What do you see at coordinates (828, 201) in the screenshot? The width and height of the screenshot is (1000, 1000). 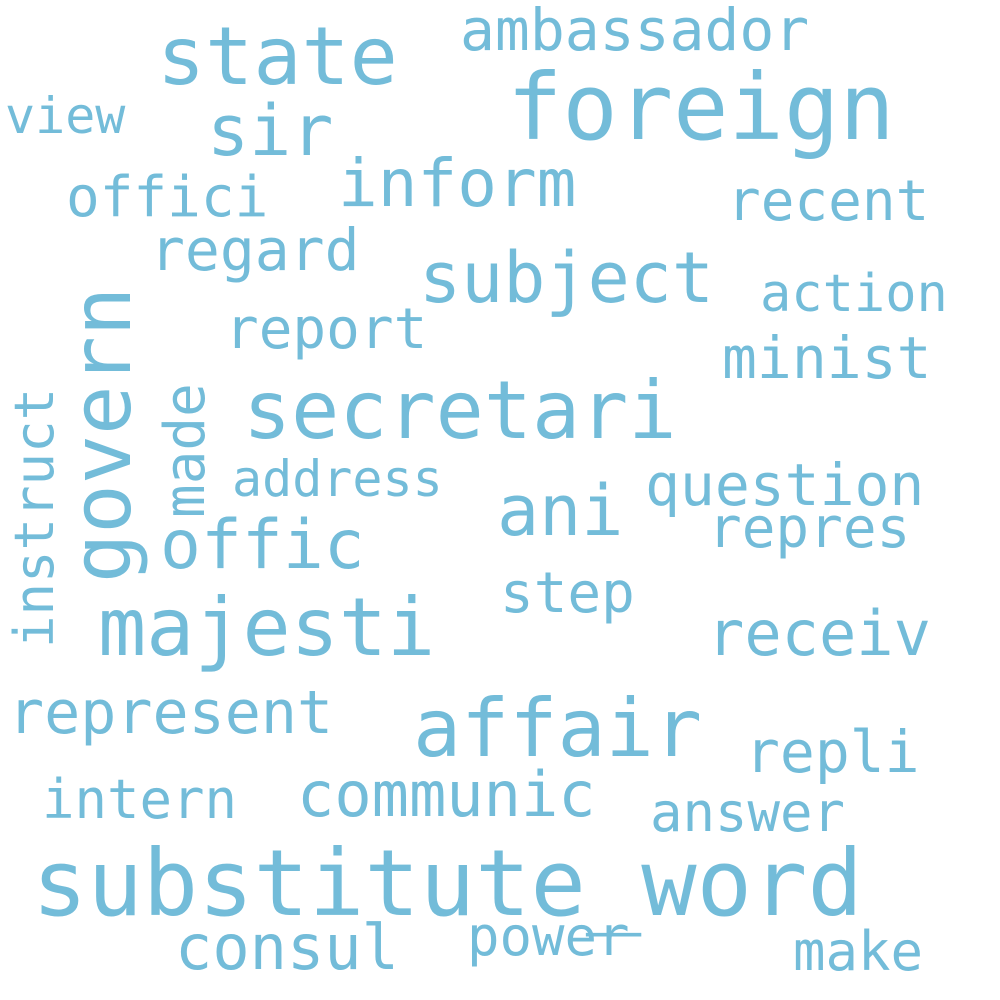 I see `word-recent: recent` at bounding box center [828, 201].